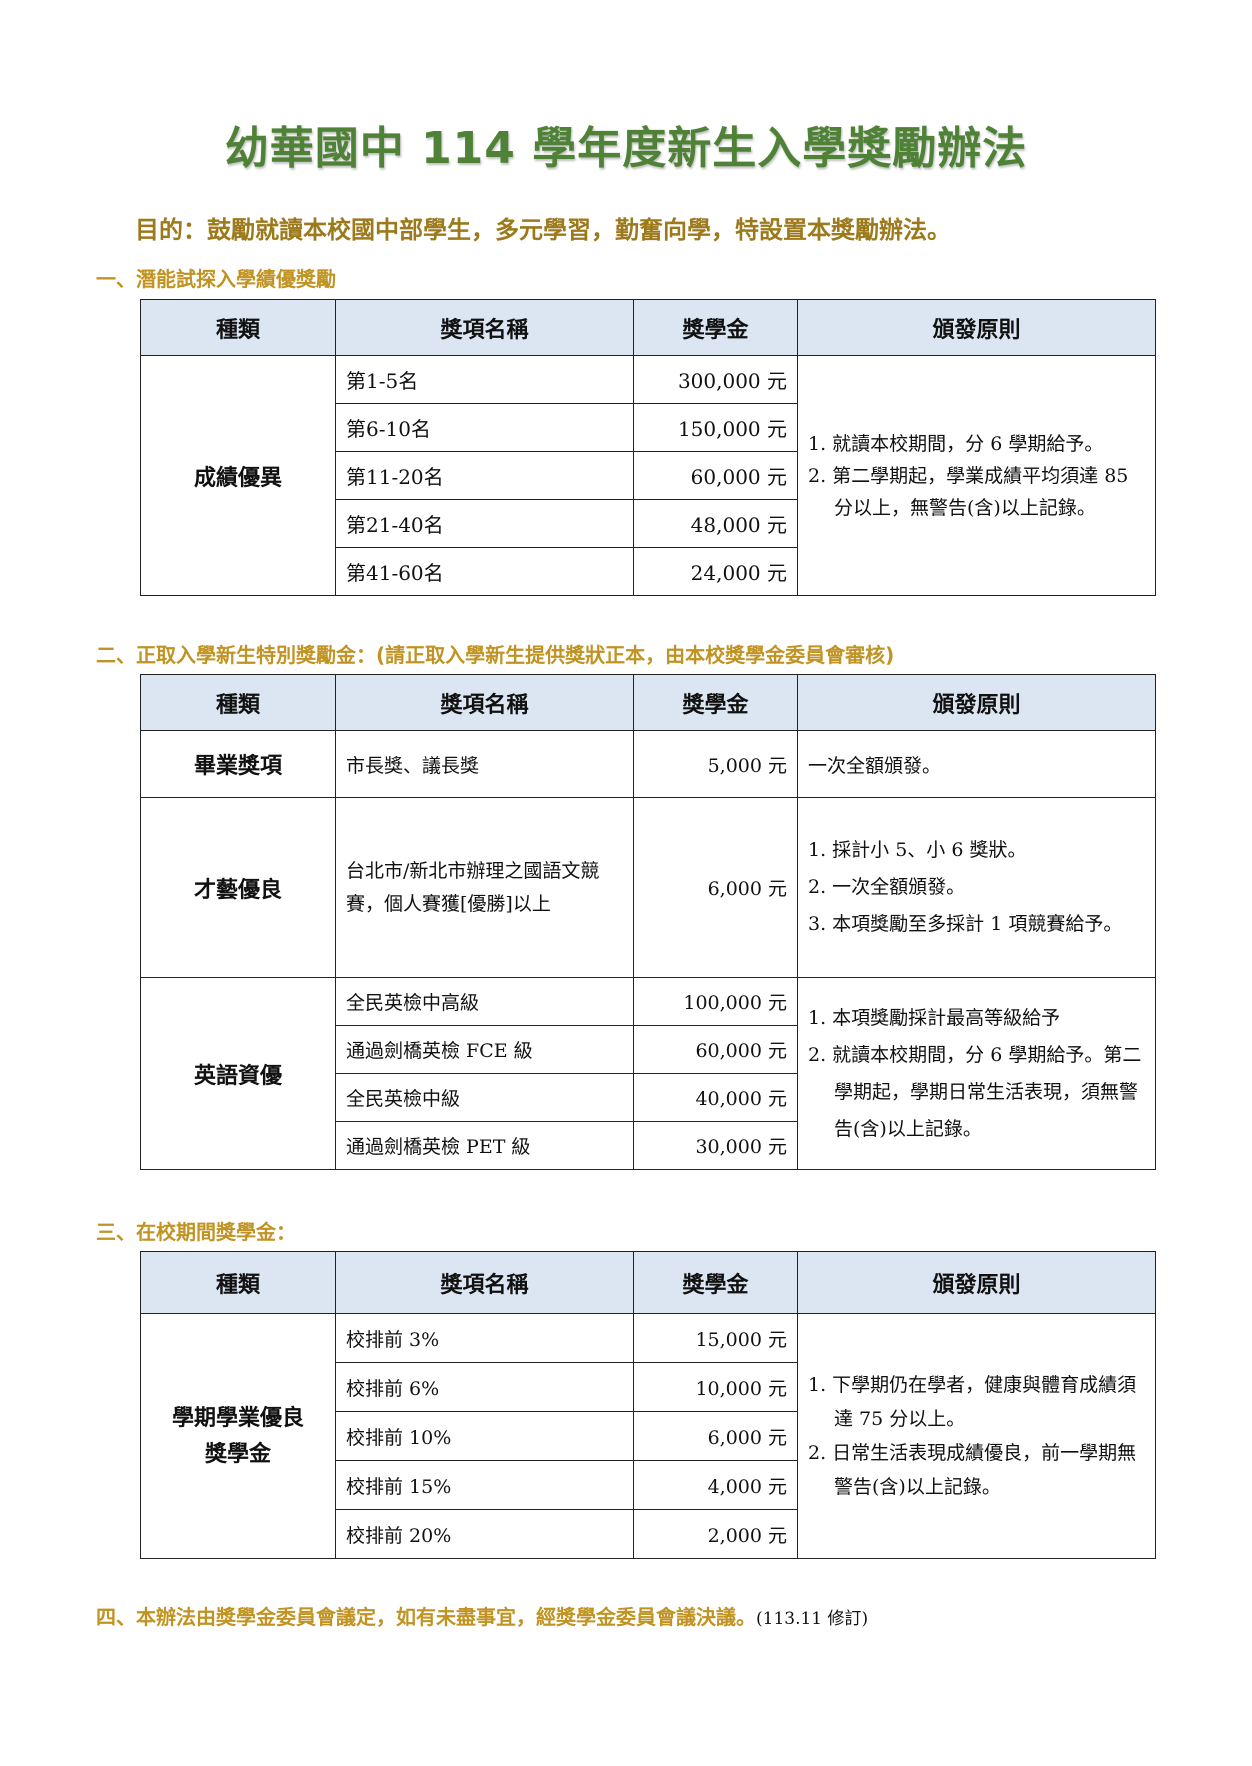 The image size is (1252, 1766). What do you see at coordinates (484, 1534) in the screenshot?
I see `item-cell: 校排前 20%` at bounding box center [484, 1534].